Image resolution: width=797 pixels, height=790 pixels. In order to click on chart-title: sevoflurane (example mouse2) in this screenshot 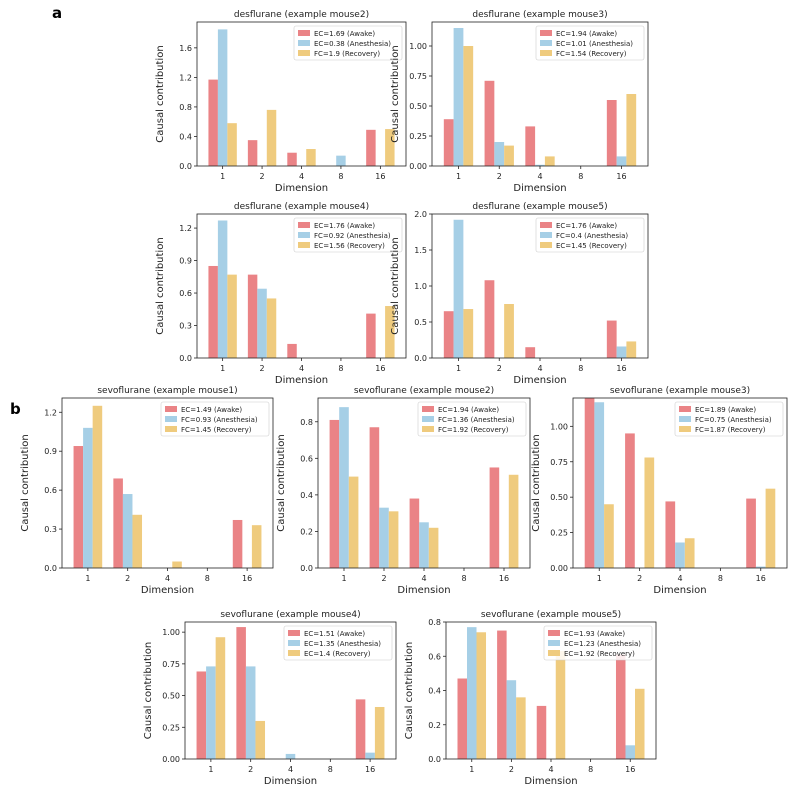, I will do `click(424, 391)`.